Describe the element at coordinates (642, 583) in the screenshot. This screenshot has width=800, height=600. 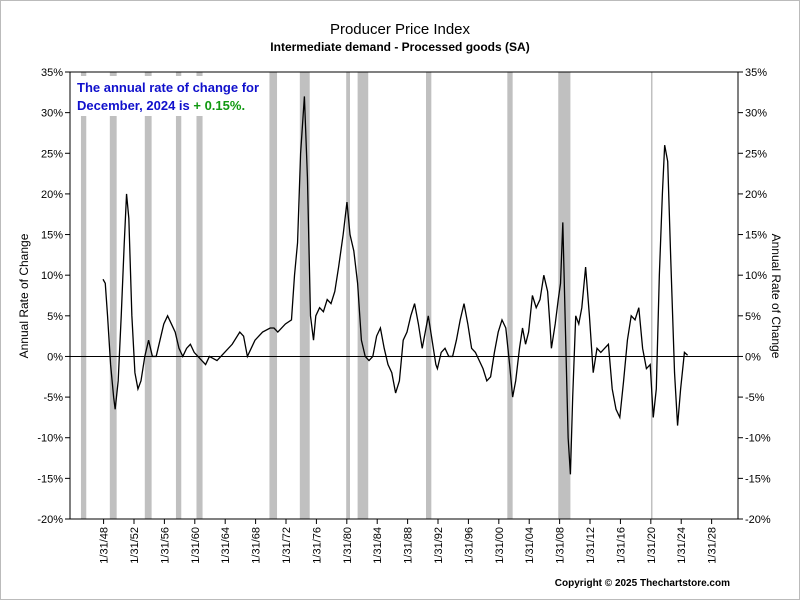
I see `copyright: Copyright © 2025 Thechartstore.com` at that location.